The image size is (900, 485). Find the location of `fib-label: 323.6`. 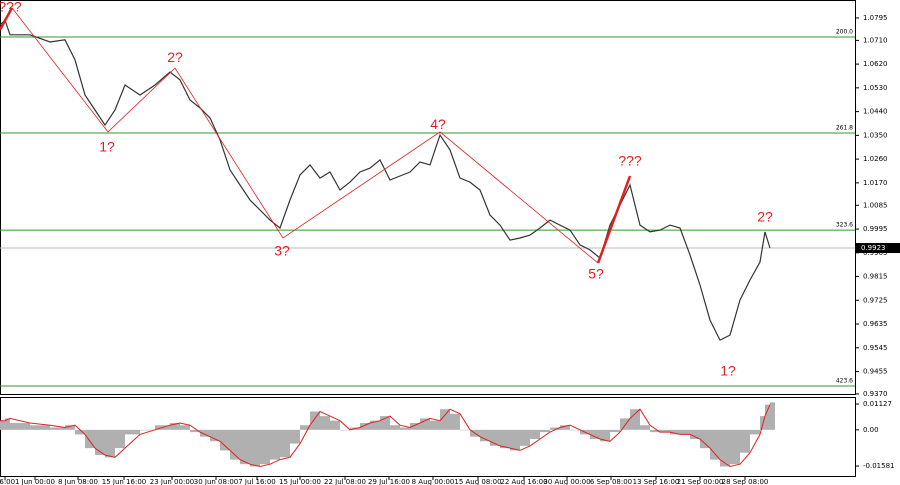

fib-label: 323.6 is located at coordinates (844, 225).